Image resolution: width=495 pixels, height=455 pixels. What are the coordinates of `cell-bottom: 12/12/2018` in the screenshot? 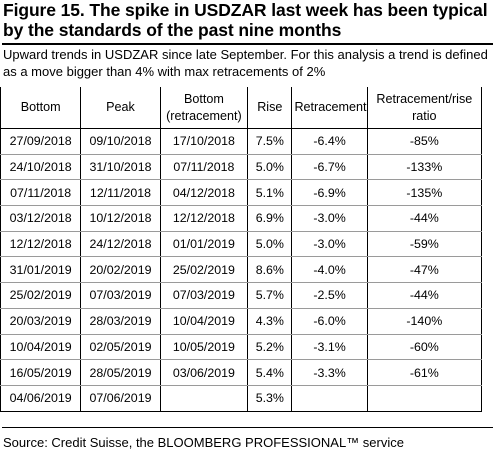 It's located at (41, 244).